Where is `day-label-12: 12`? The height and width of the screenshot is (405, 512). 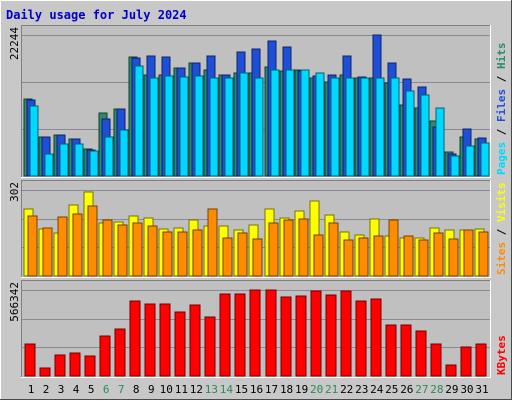 day-label-12: 12 is located at coordinates (196, 389).